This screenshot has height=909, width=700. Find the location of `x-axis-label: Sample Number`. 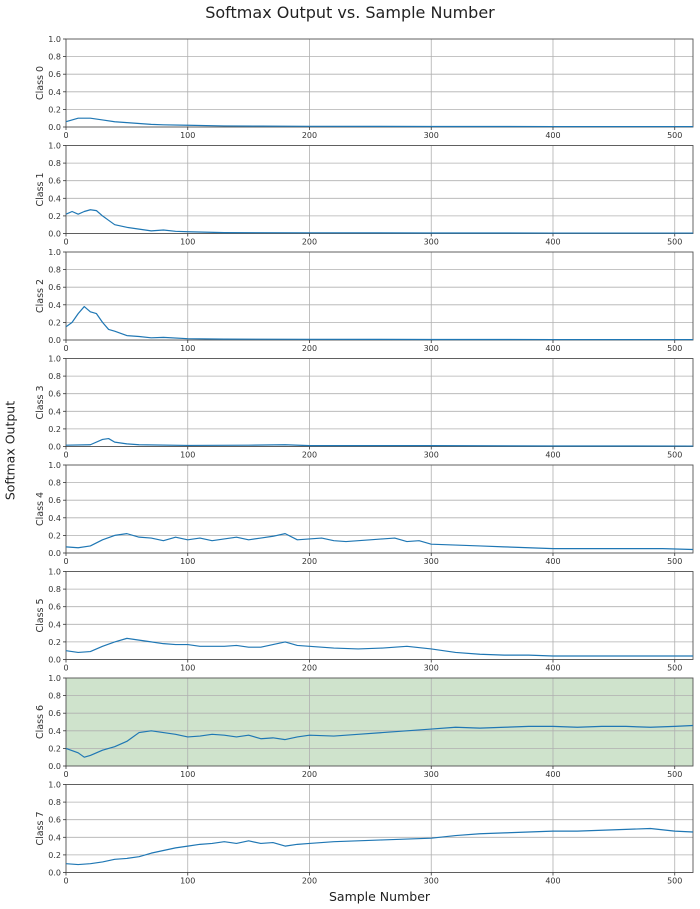

x-axis-label: Sample Number is located at coordinates (379, 896).